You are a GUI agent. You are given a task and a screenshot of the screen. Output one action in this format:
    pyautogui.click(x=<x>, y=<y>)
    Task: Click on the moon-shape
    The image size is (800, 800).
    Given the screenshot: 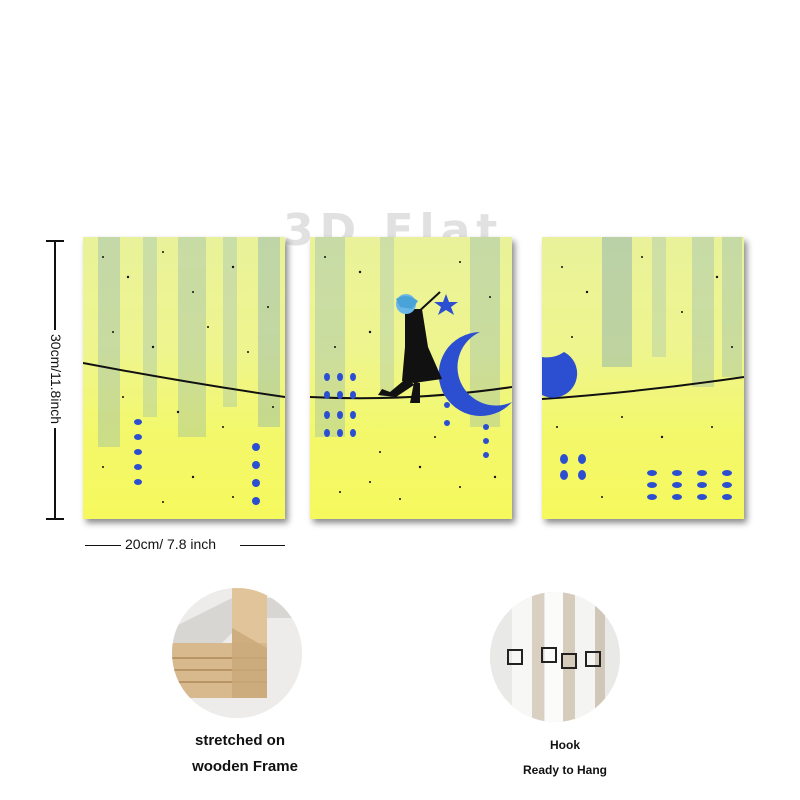 What is the action you would take?
    pyautogui.click(x=475, y=374)
    